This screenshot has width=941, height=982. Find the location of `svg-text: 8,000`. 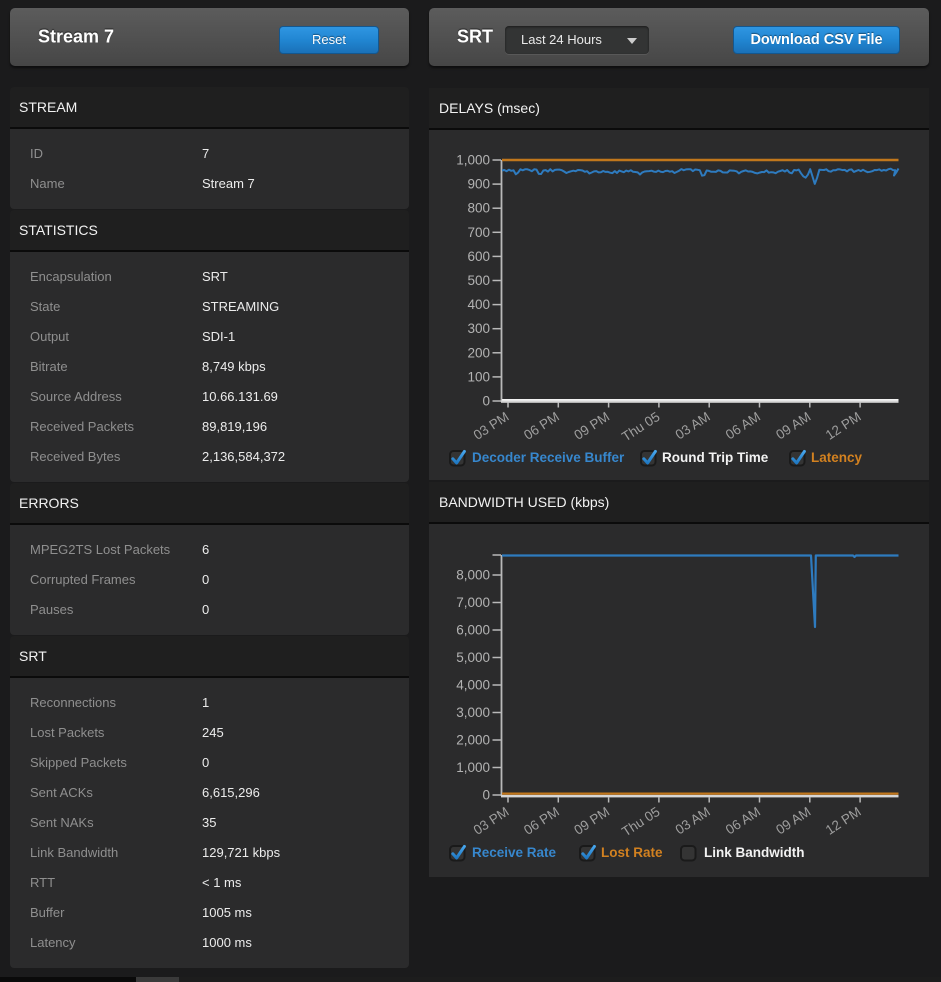

svg-text: 8,000 is located at coordinates (473, 575).